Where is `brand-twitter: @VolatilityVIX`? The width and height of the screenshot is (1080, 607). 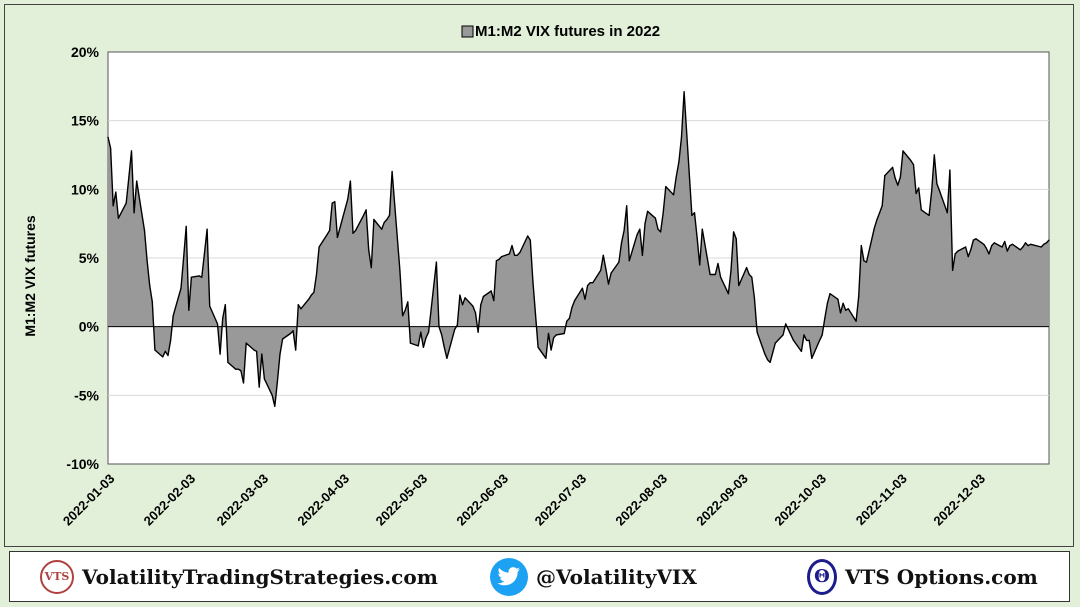
brand-twitter: @VolatilityVIX is located at coordinates (593, 576).